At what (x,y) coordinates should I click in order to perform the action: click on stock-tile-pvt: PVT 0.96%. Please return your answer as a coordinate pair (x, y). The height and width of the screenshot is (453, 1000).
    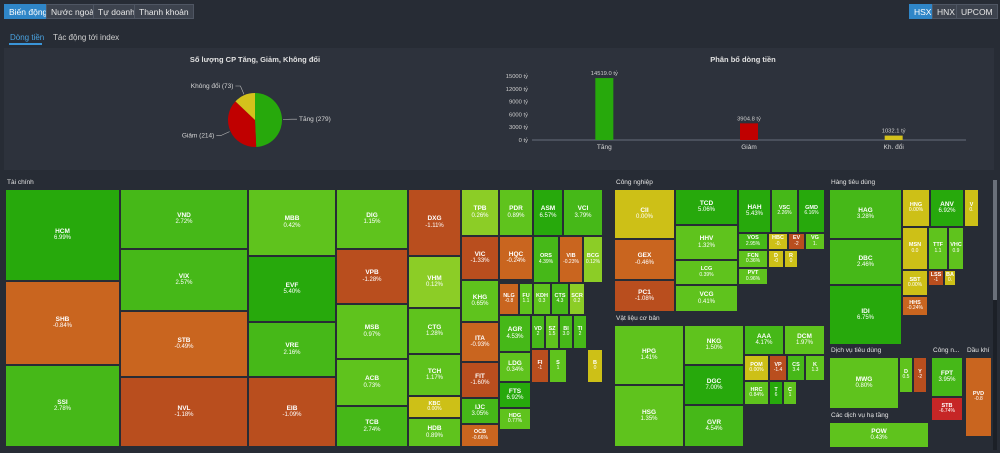
    Looking at the image, I should click on (753, 276).